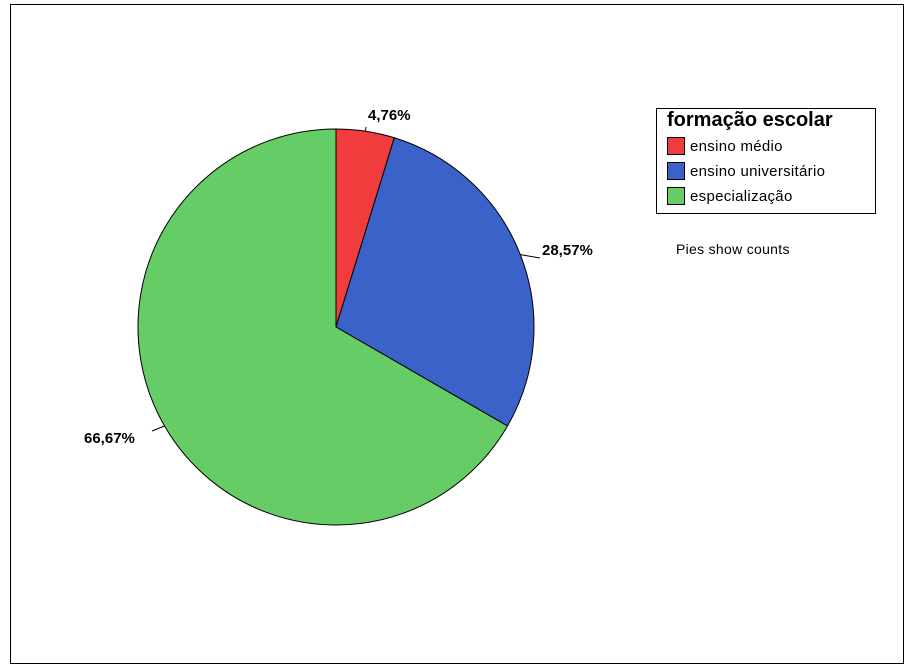 Image resolution: width=907 pixels, height=664 pixels. I want to click on legend-item-ensino-universitario: ensino universitário, so click(746, 171).